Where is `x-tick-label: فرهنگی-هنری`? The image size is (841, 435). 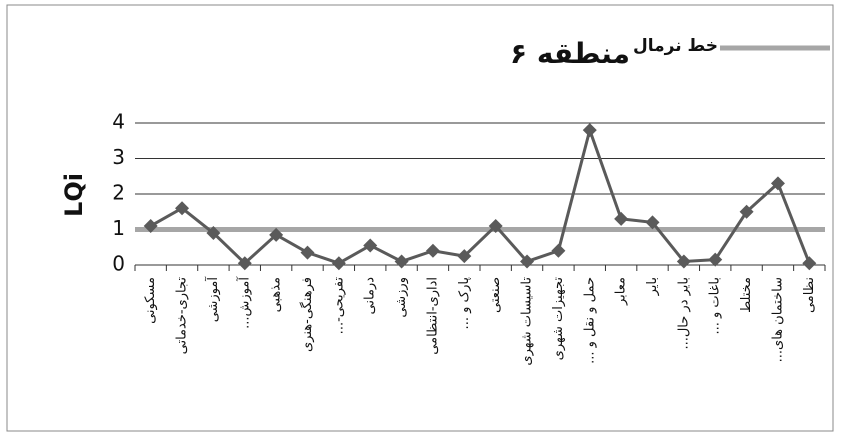 x-tick-label: فرهنگی-هنری is located at coordinates (307, 314).